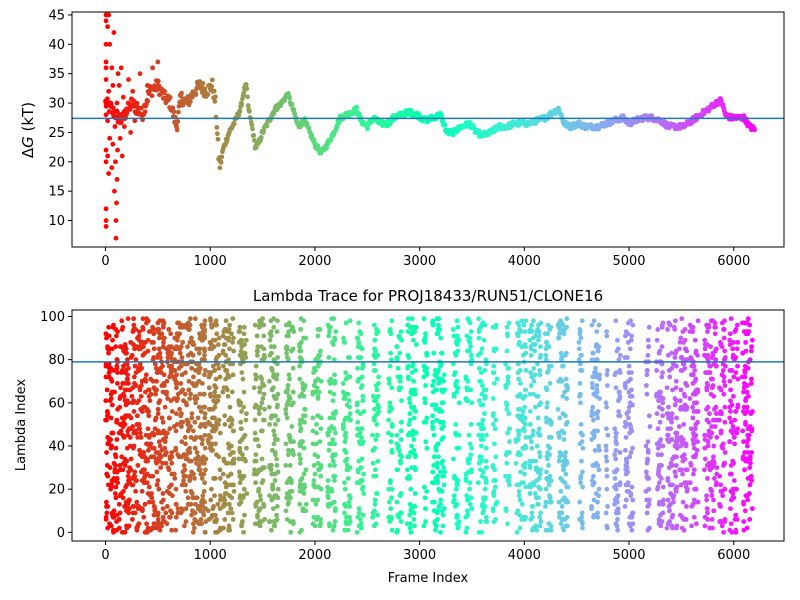 Image resolution: width=800 pixels, height=600 pixels. What do you see at coordinates (628, 555) in the screenshot?
I see `x-tick-label: 5000` at bounding box center [628, 555].